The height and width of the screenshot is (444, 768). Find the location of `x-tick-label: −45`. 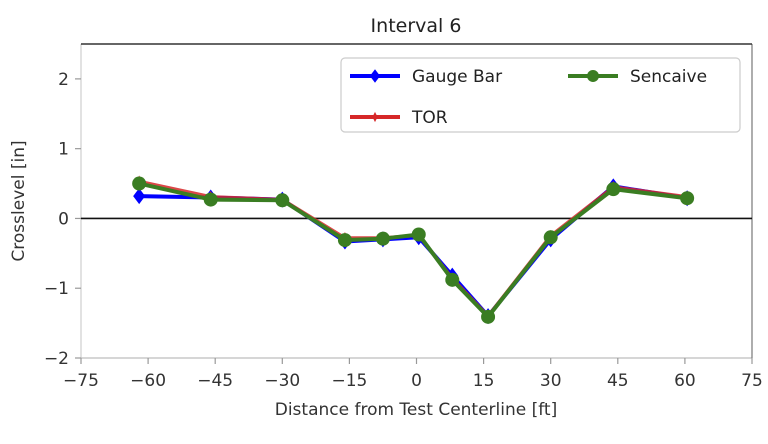

x-tick-label: −45 is located at coordinates (215, 381).